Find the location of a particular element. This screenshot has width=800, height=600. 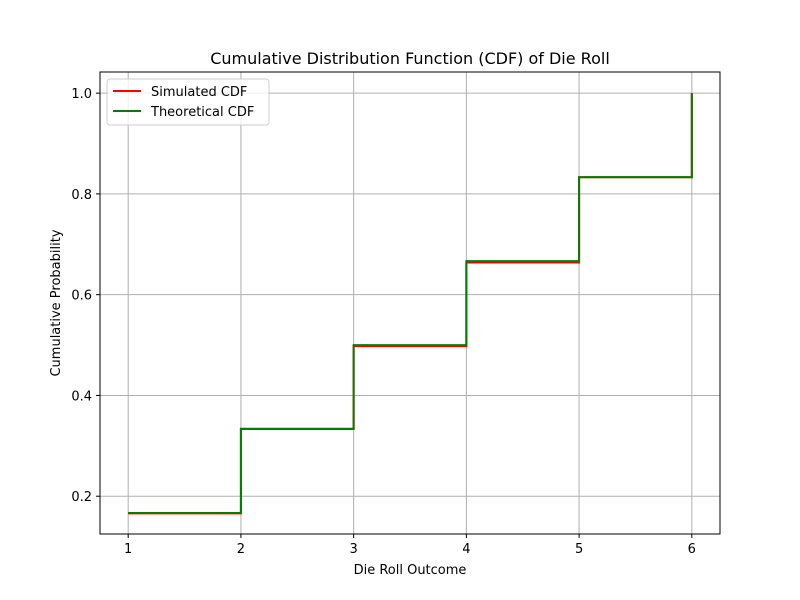

x-axis-label: Die Roll Outcome is located at coordinates (410, 570).